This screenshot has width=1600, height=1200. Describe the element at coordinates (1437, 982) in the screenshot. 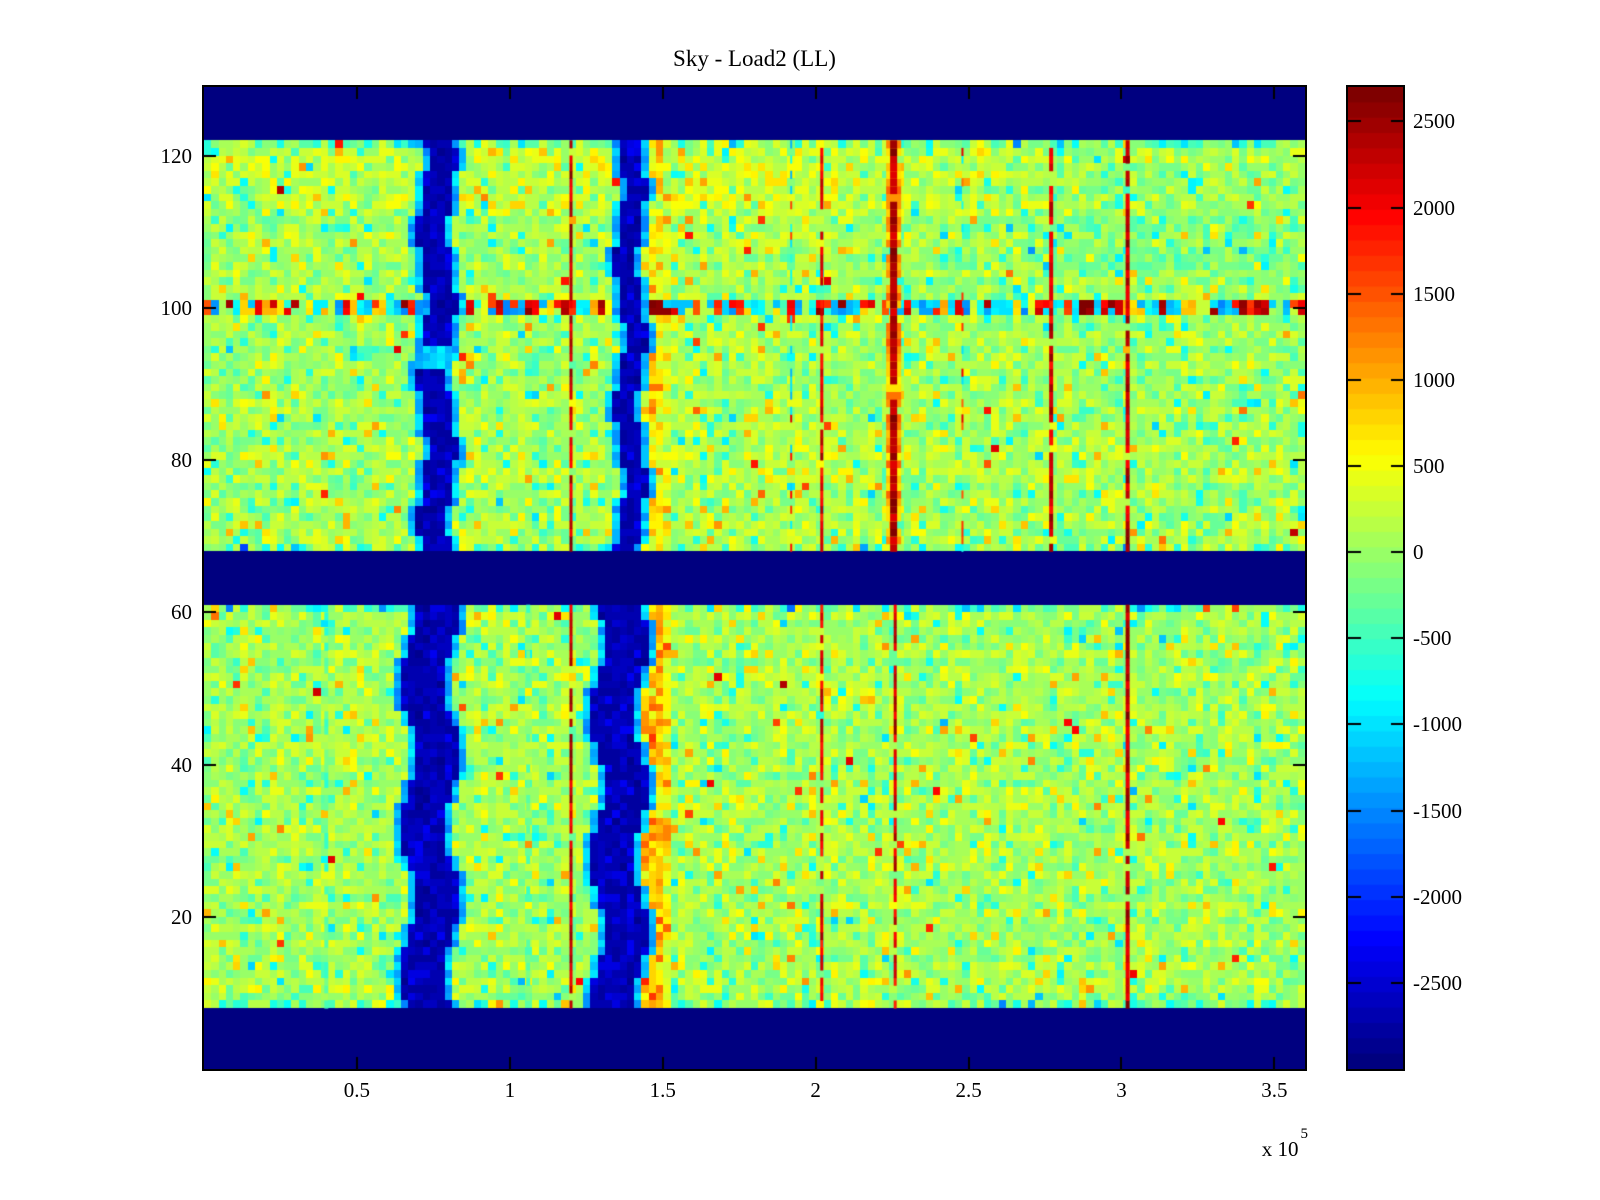

I see `colorbar-tick-label: -2500` at that location.